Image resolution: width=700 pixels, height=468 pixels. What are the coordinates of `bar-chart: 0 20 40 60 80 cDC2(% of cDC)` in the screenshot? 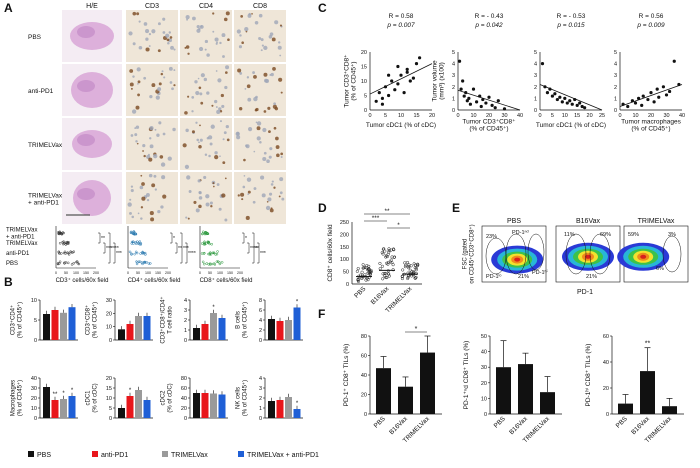 It's located at (194, 399).